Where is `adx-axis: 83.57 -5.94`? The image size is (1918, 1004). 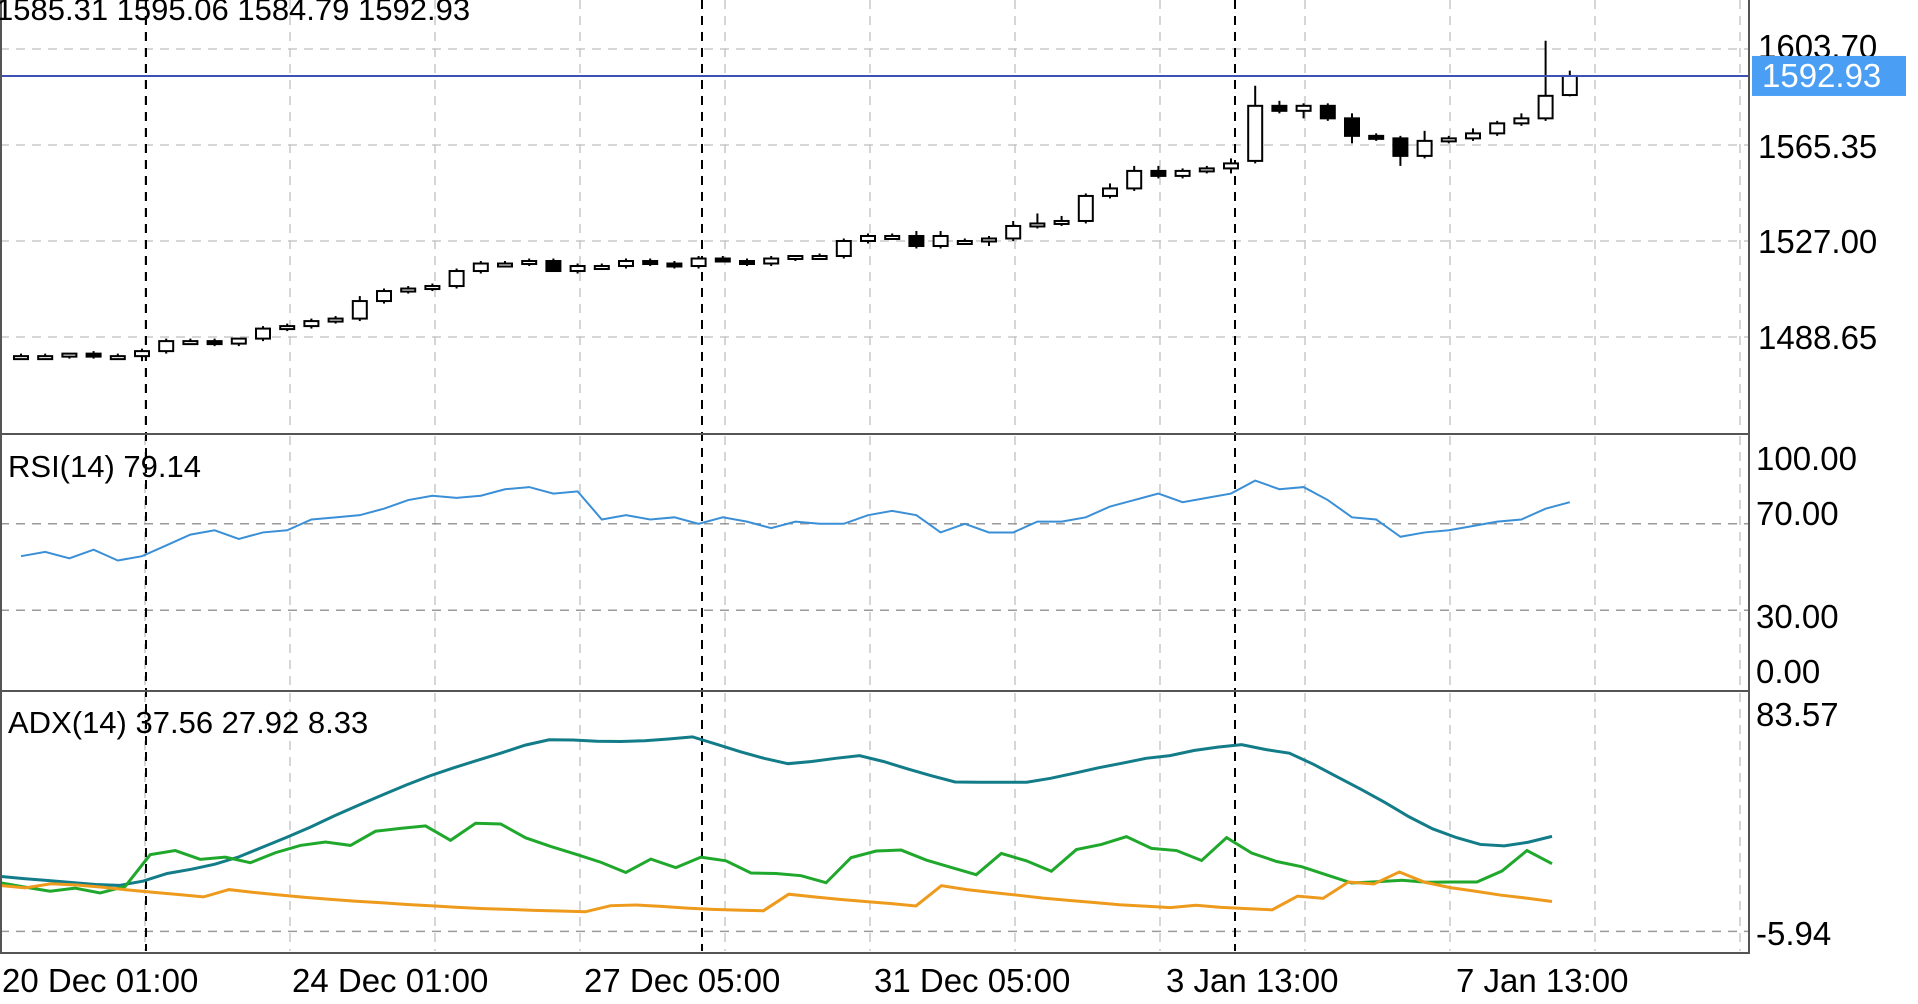 adx-axis: 83.57 -5.94 is located at coordinates (1797, 824).